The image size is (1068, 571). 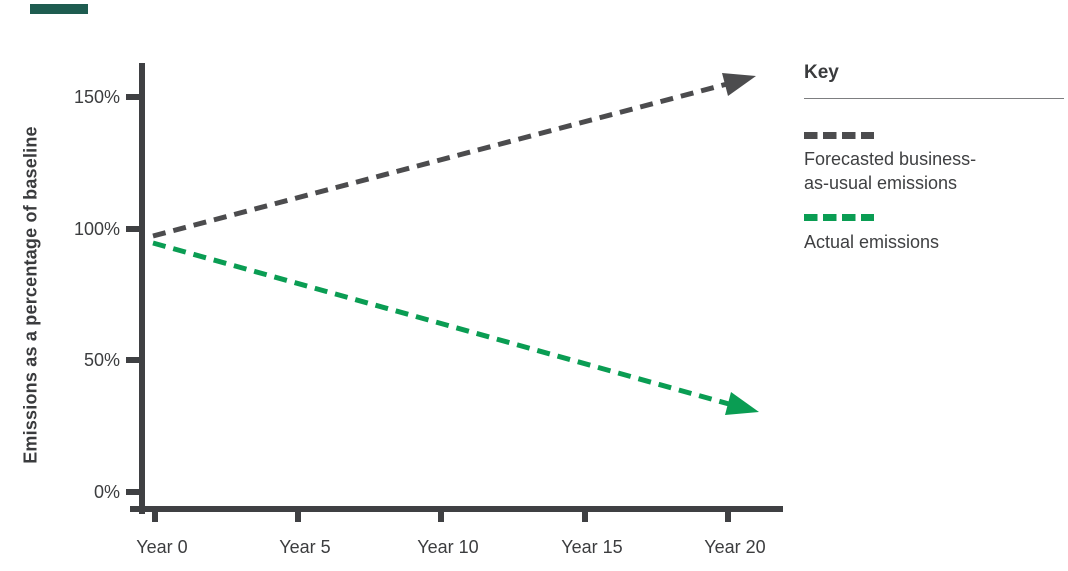 I want to click on y-axis-line, so click(x=142, y=288).